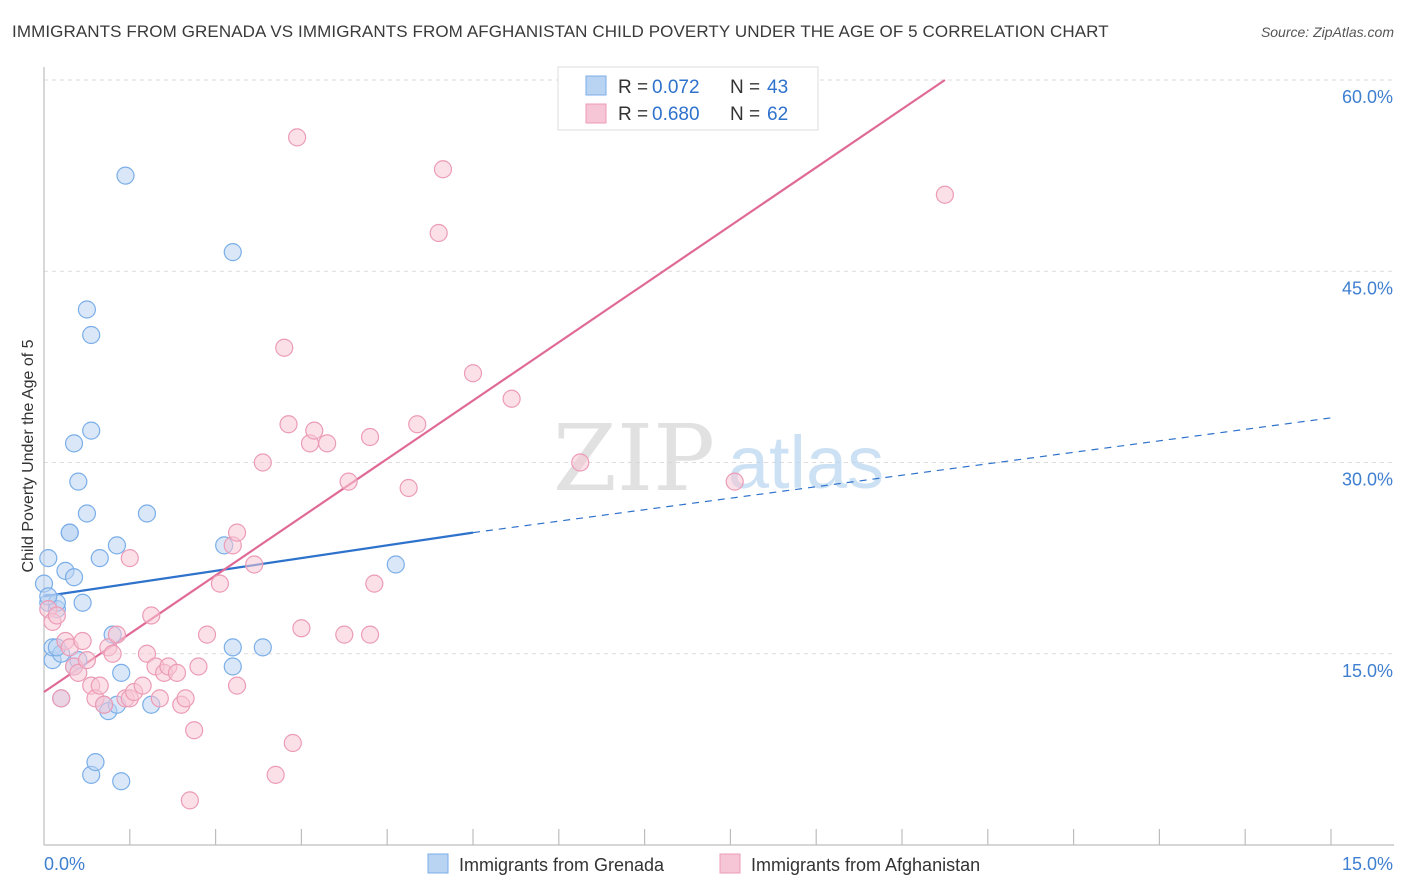 This screenshot has height=892, width=1406. What do you see at coordinates (1367, 864) in the screenshot?
I see `x-tick-label-1: 15.0%` at bounding box center [1367, 864].